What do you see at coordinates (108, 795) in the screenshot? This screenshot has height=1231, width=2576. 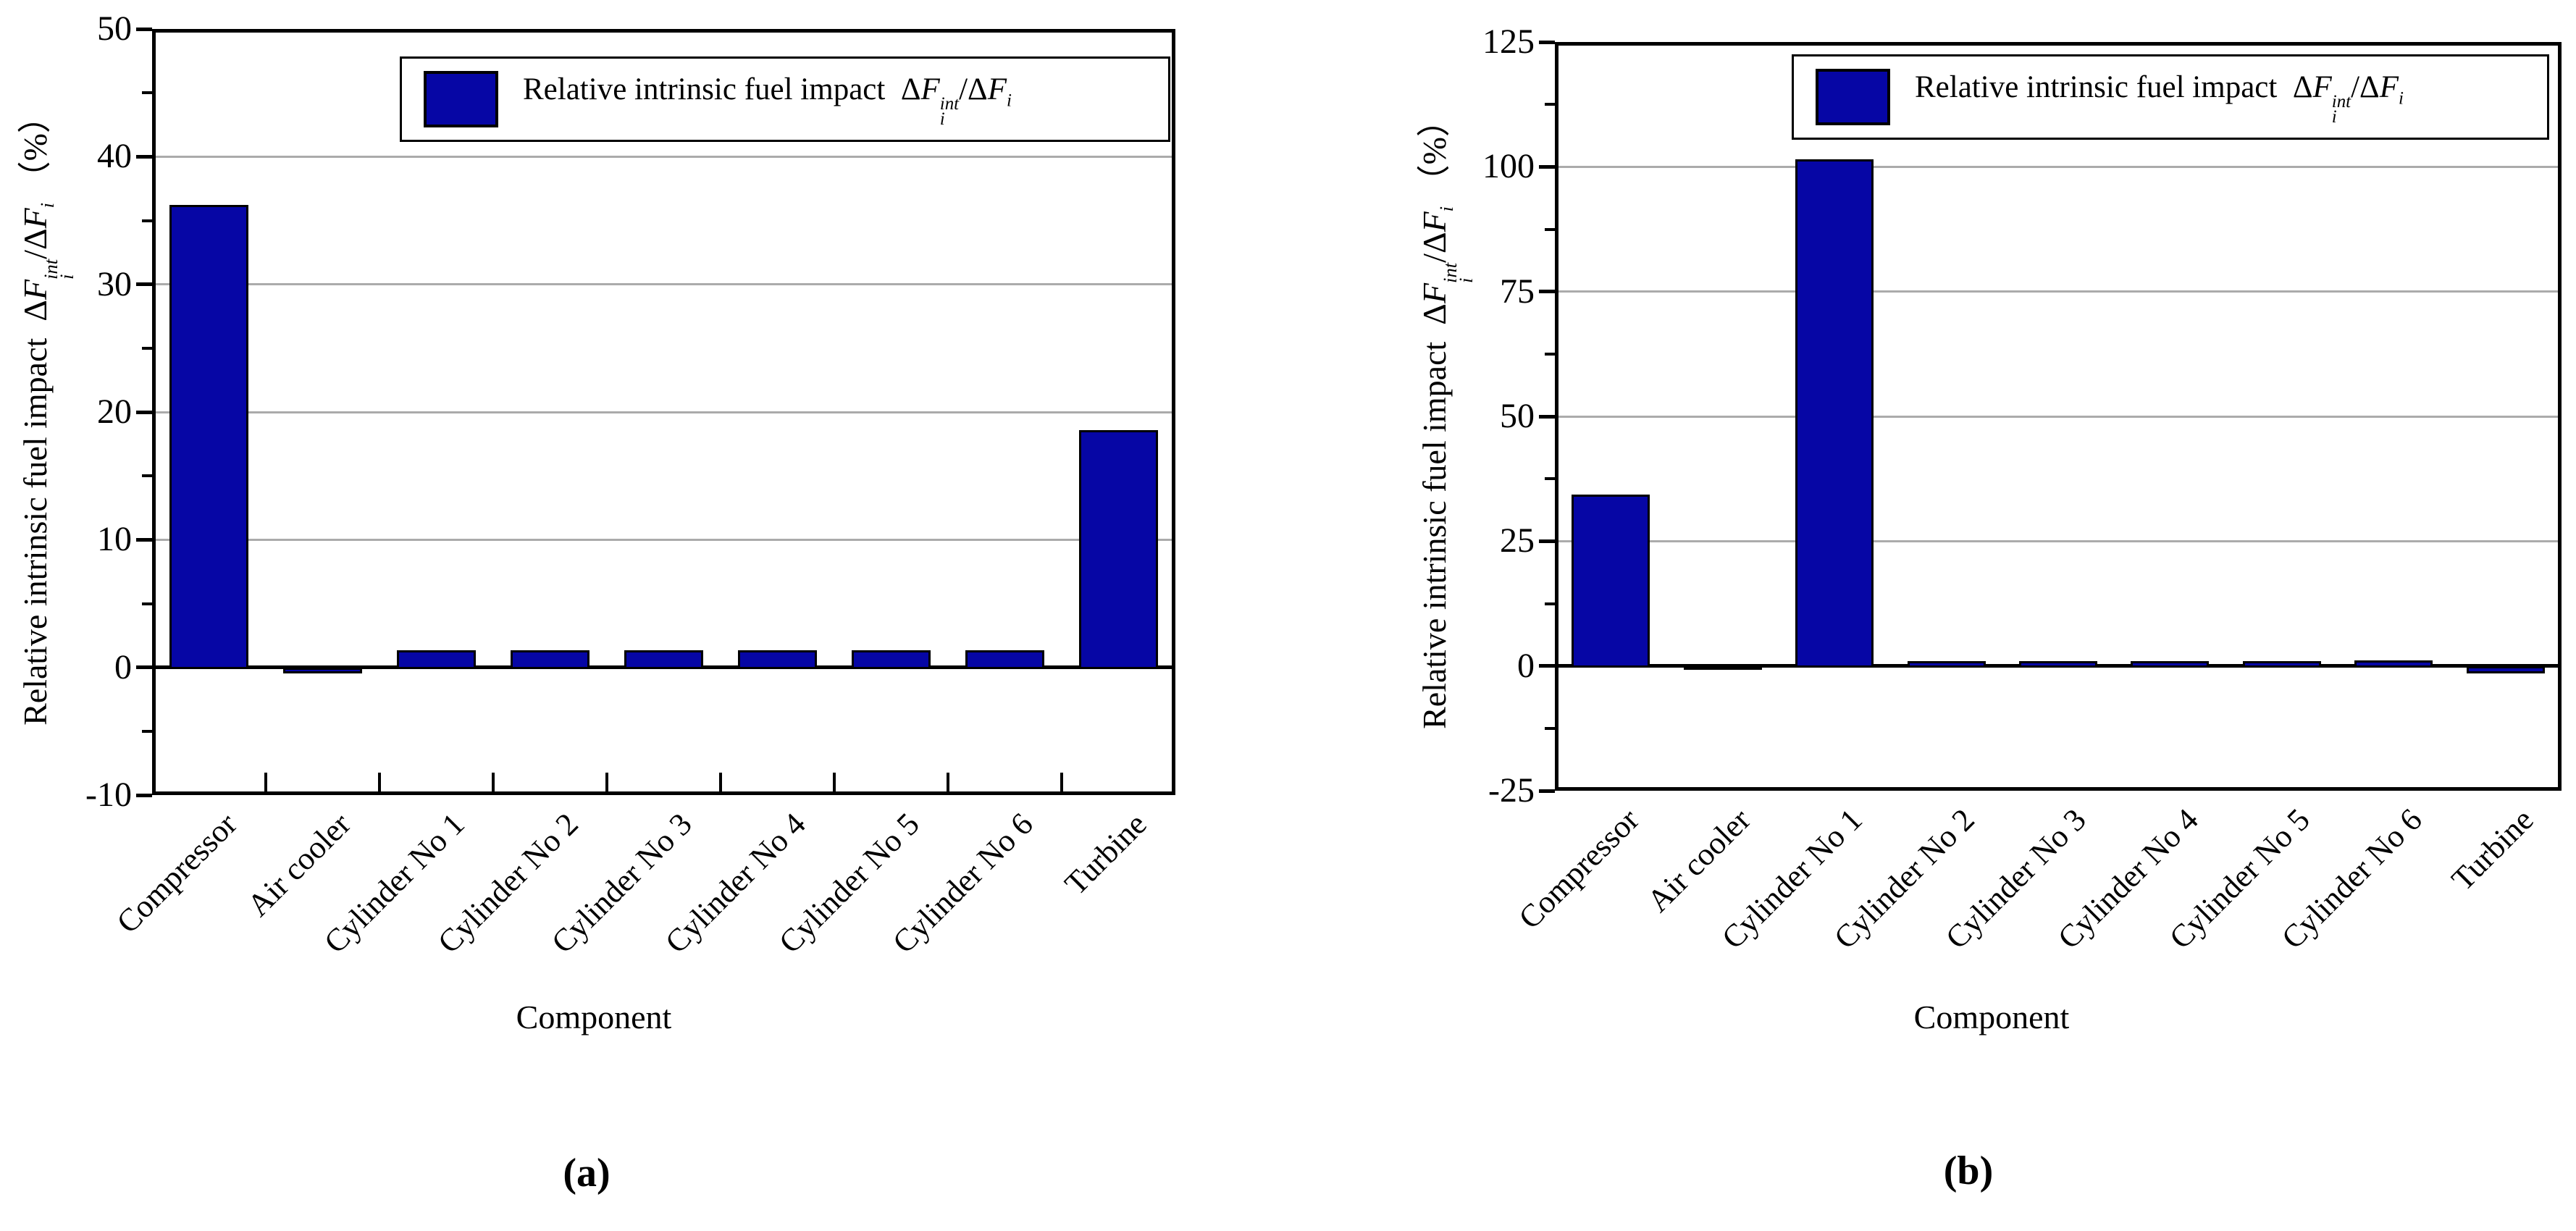 I see `y-tick-label: -10` at bounding box center [108, 795].